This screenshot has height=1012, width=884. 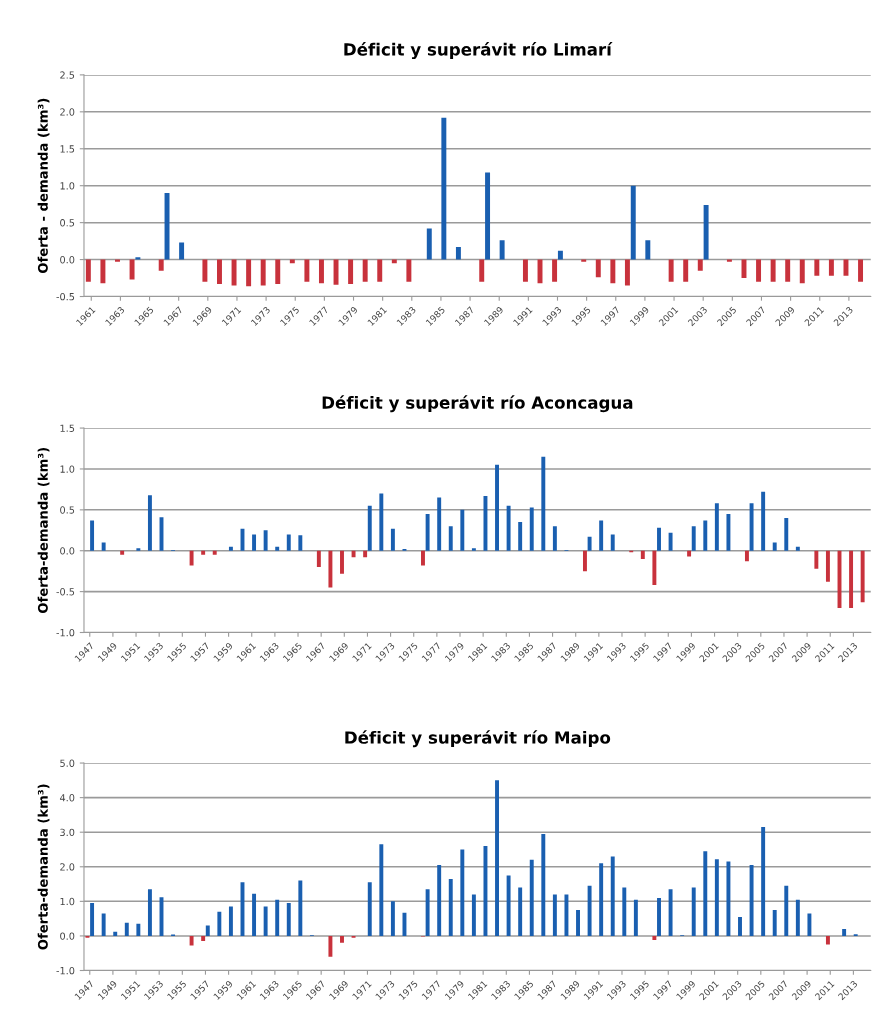 What do you see at coordinates (67, 763) in the screenshot?
I see `y-tick-label: 5.0` at bounding box center [67, 763].